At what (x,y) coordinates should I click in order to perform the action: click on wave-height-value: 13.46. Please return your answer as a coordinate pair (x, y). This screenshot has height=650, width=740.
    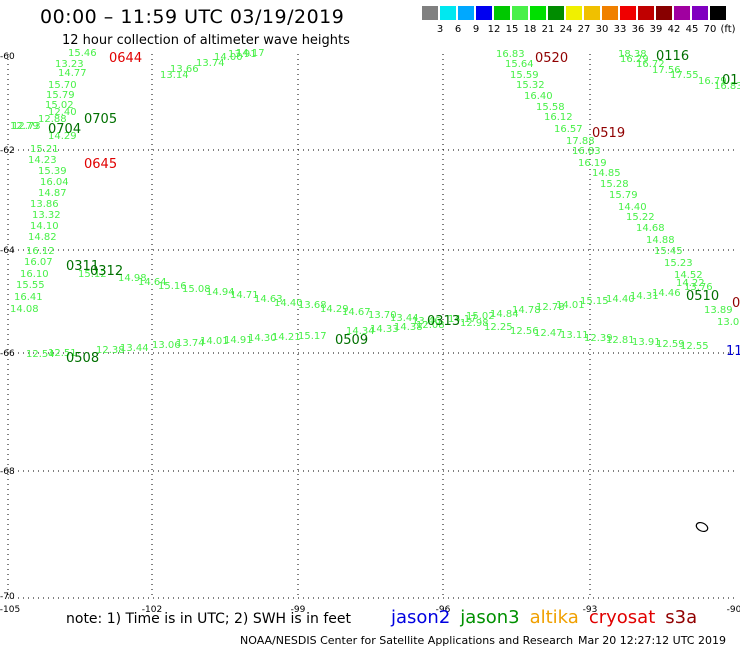
    Looking at the image, I should click on (426, 321).